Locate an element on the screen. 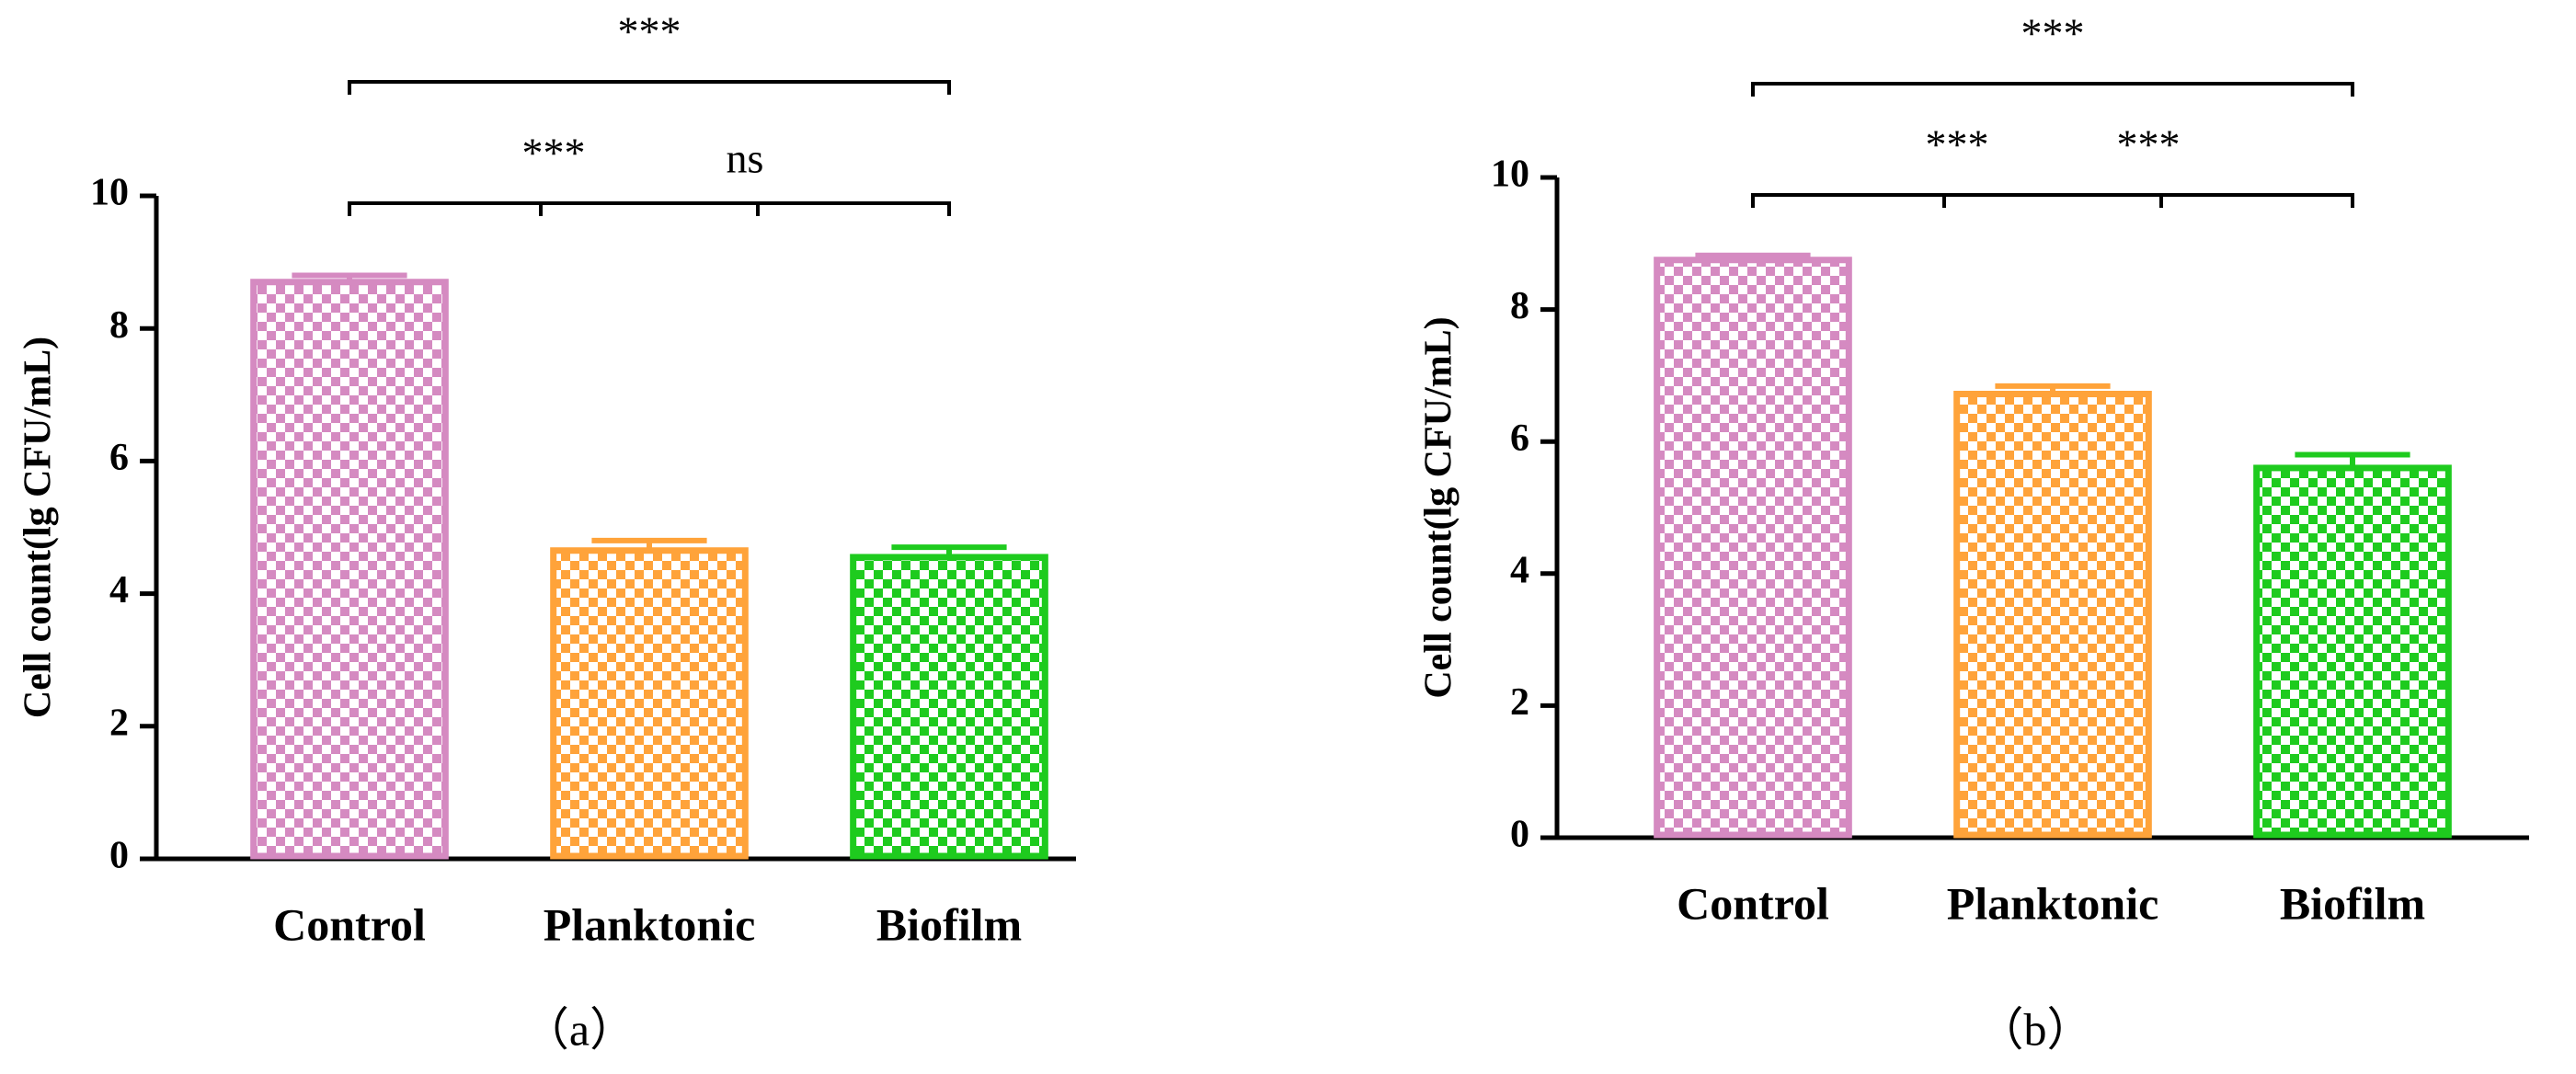 This screenshot has width=2576, height=1074. significance-label: ns is located at coordinates (746, 158).